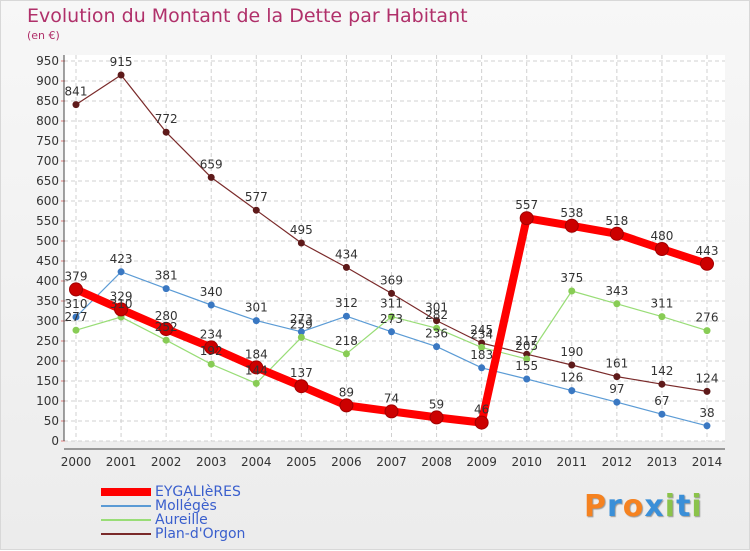 Image resolution: width=750 pixels, height=551 pixels. What do you see at coordinates (47, 61) in the screenshot?
I see `y-tick-label: 950` at bounding box center [47, 61].